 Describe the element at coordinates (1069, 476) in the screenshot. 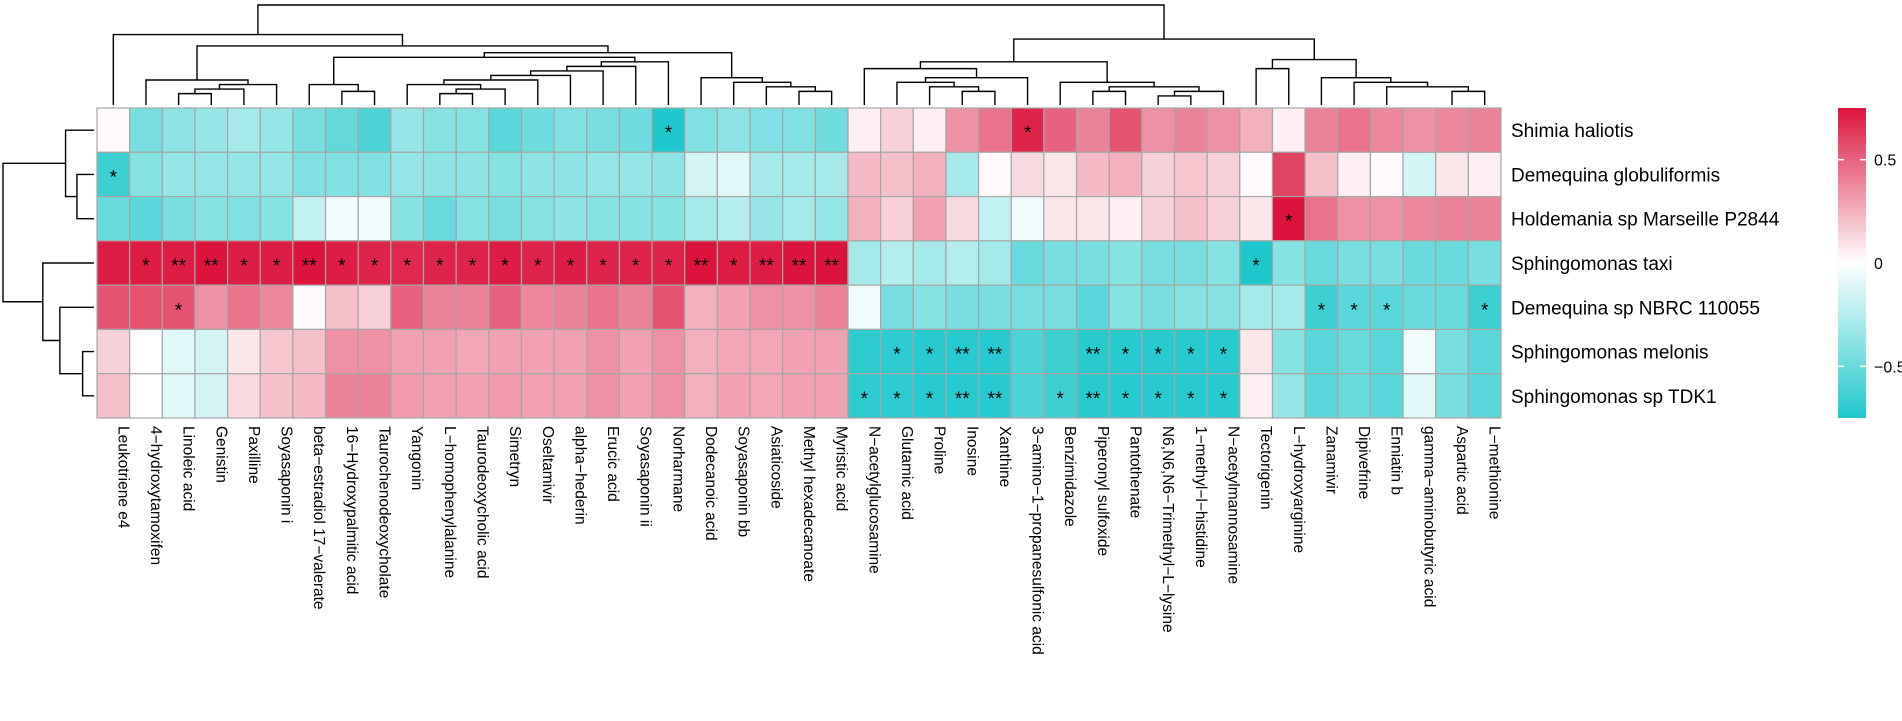

I see `column-label: Benzimidazole` at that location.